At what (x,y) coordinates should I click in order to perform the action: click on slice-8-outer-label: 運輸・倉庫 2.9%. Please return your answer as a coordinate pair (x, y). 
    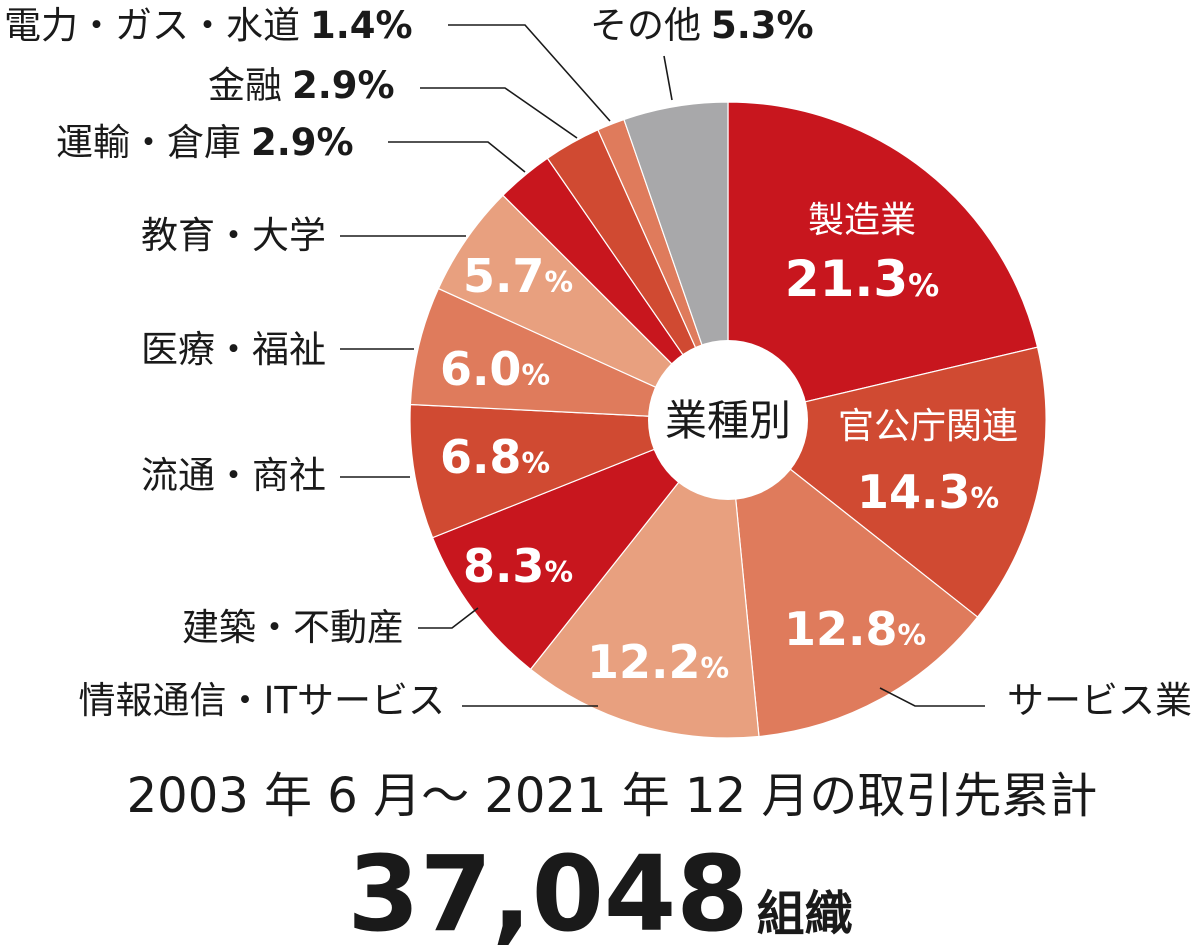
    Looking at the image, I should click on (205, 142).